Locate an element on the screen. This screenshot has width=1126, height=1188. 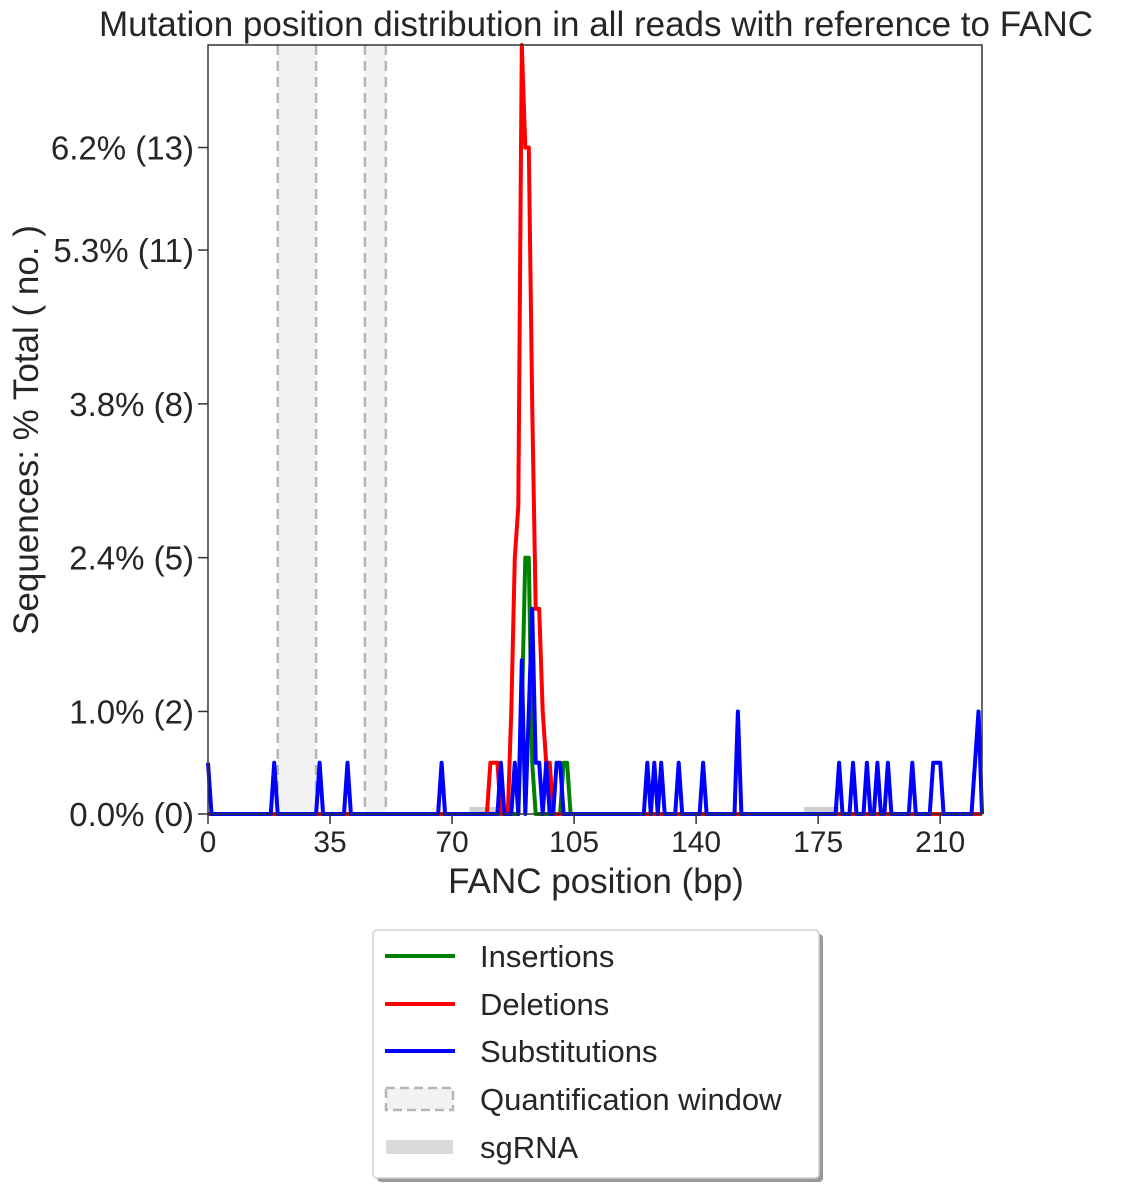
legend-swatch-sgrna is located at coordinates (419, 1147).